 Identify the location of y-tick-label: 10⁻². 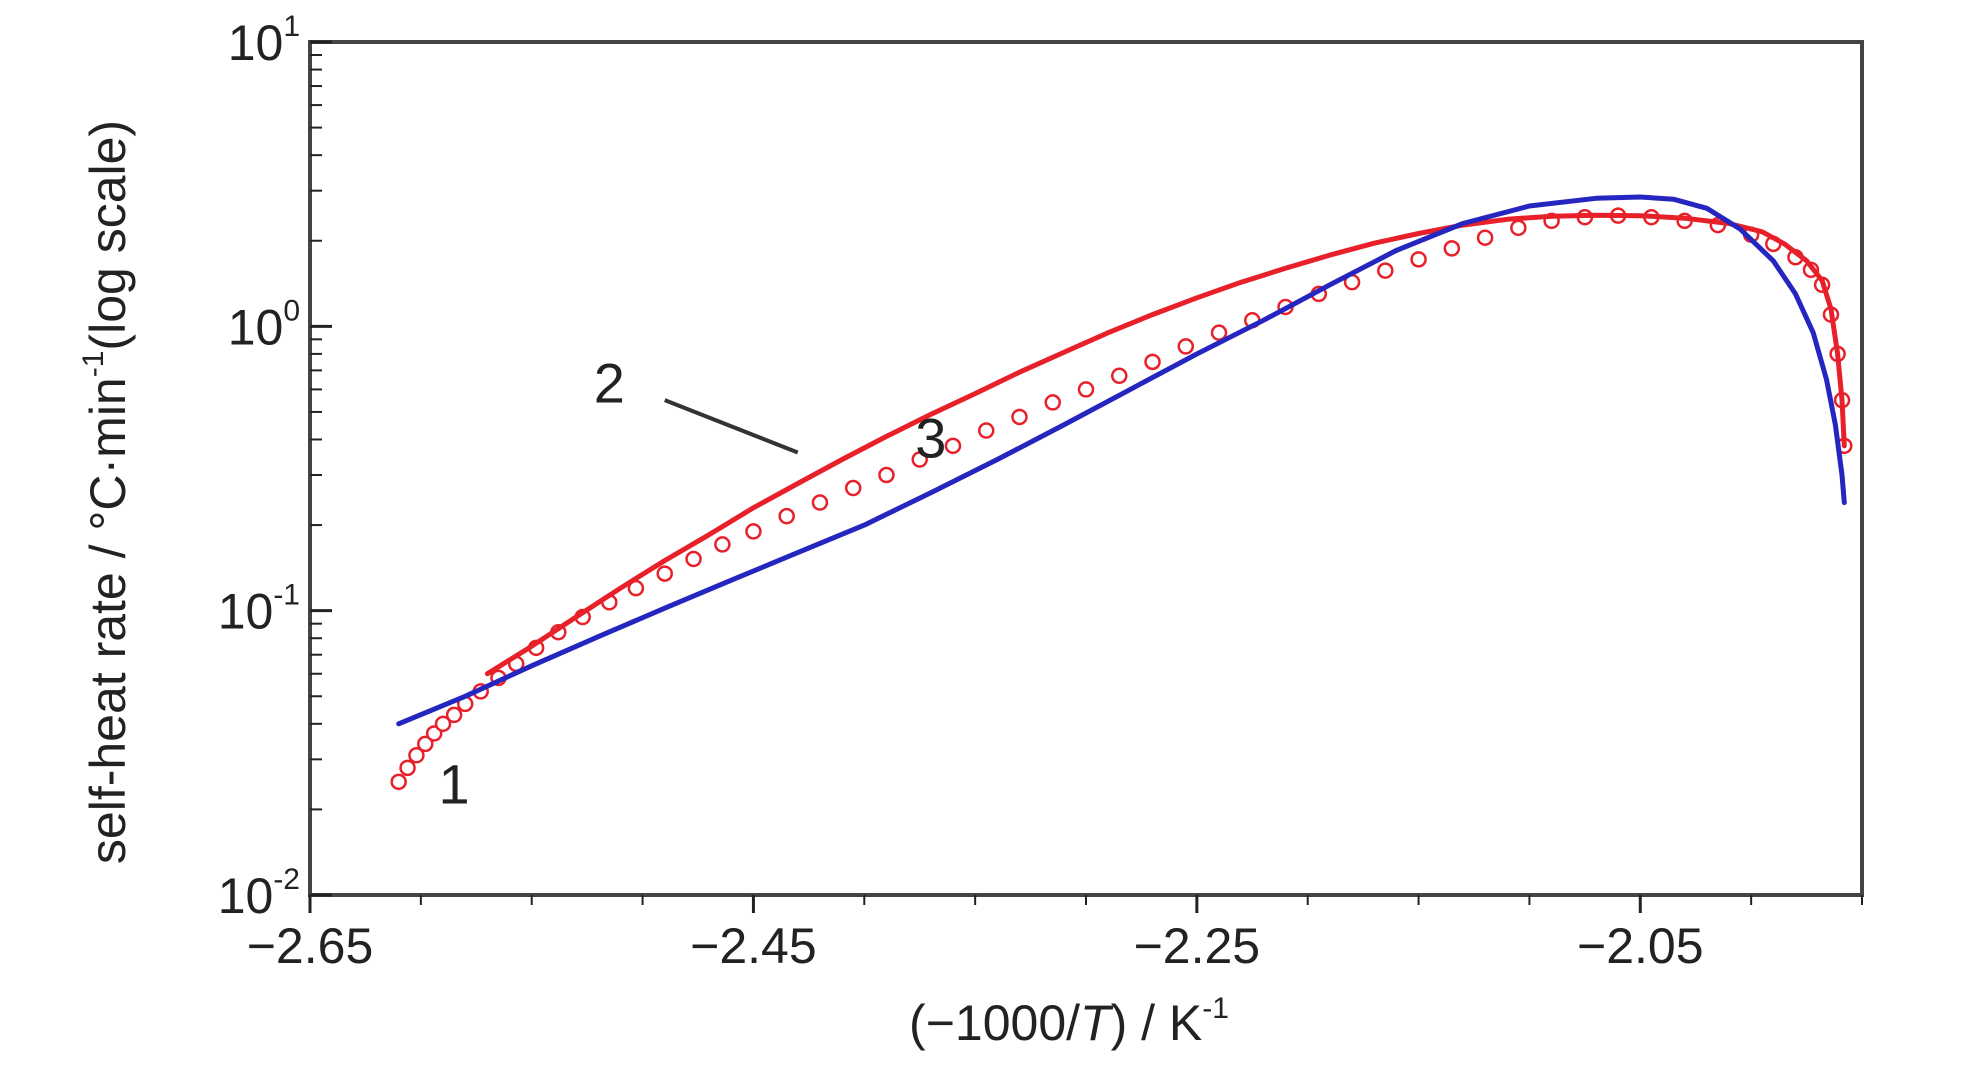
(259, 893).